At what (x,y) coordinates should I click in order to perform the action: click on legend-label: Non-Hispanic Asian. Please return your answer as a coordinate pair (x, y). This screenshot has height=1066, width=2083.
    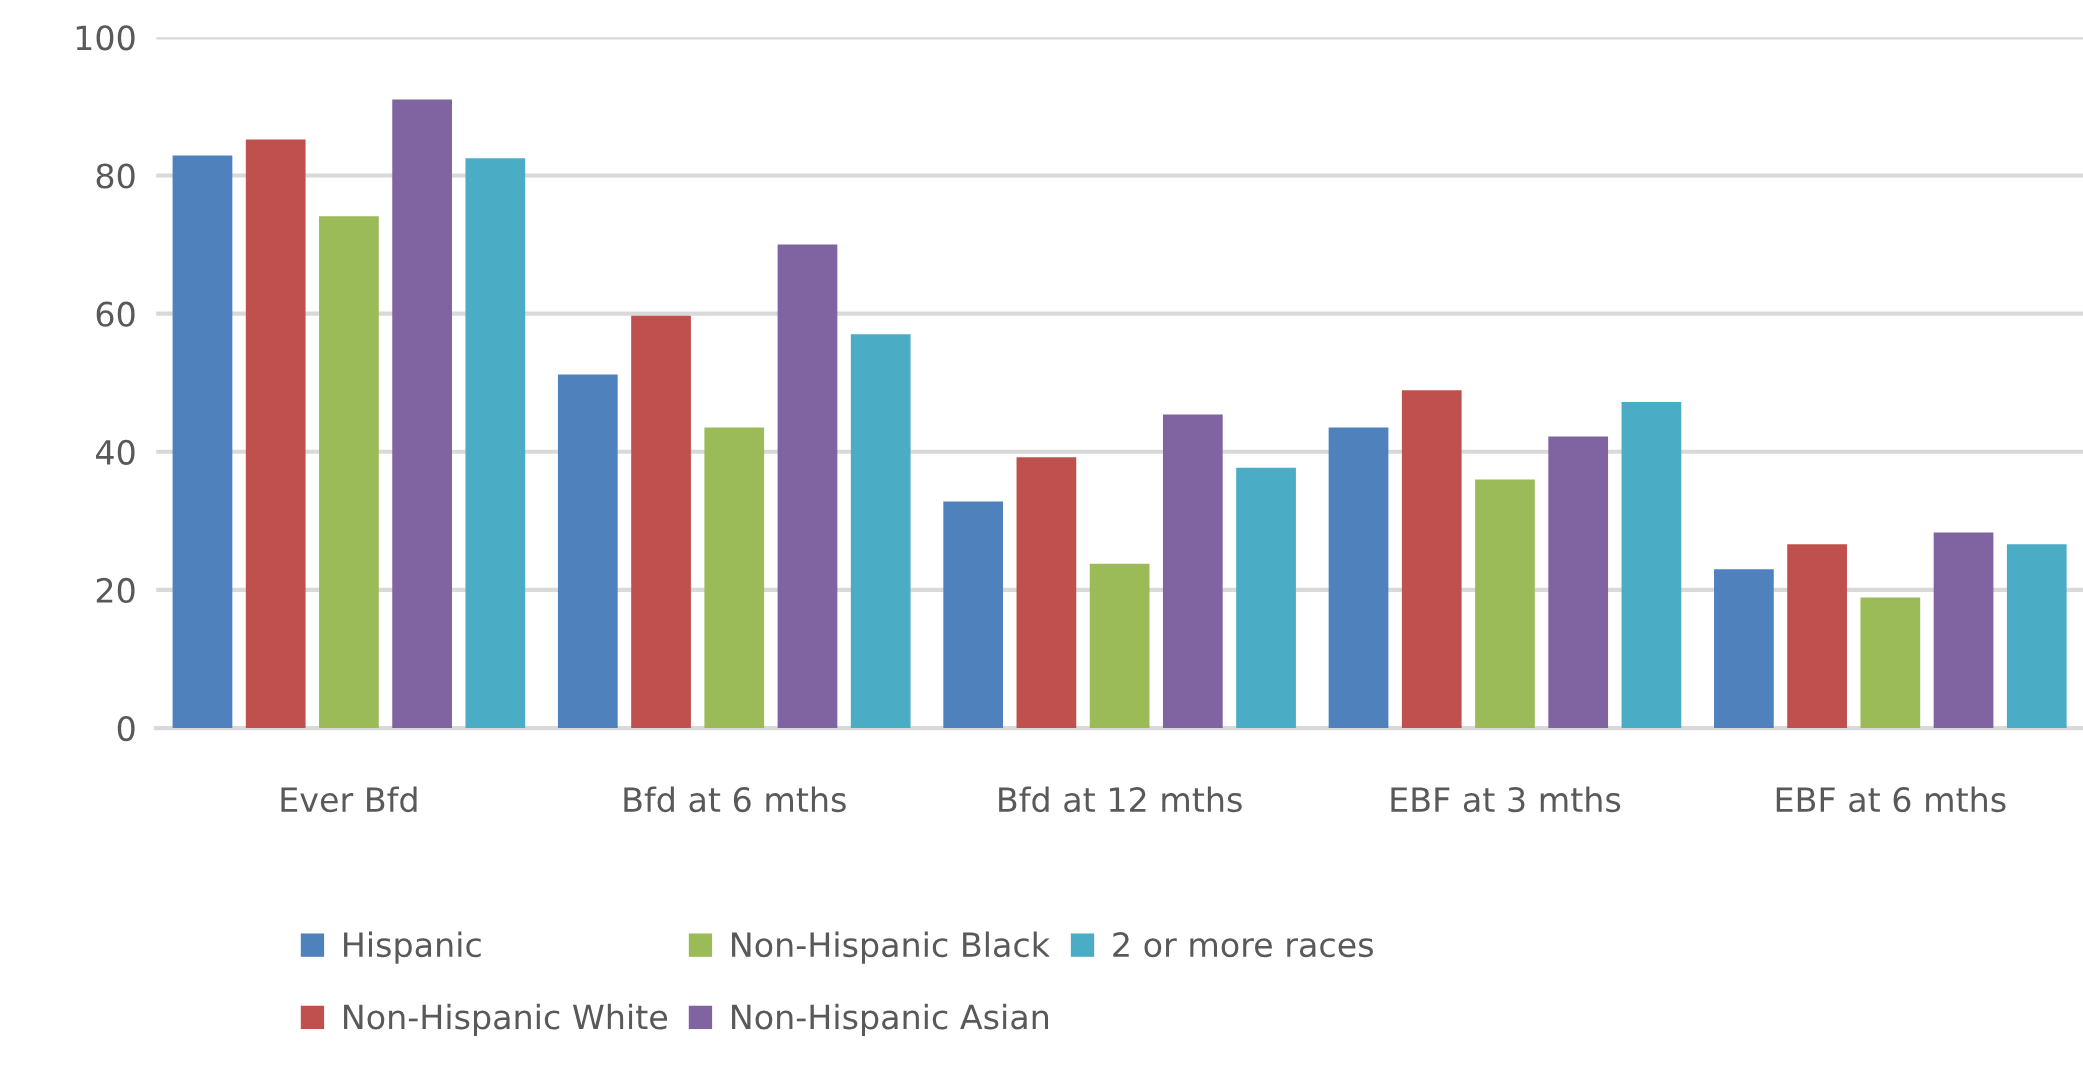
    Looking at the image, I should click on (890, 1019).